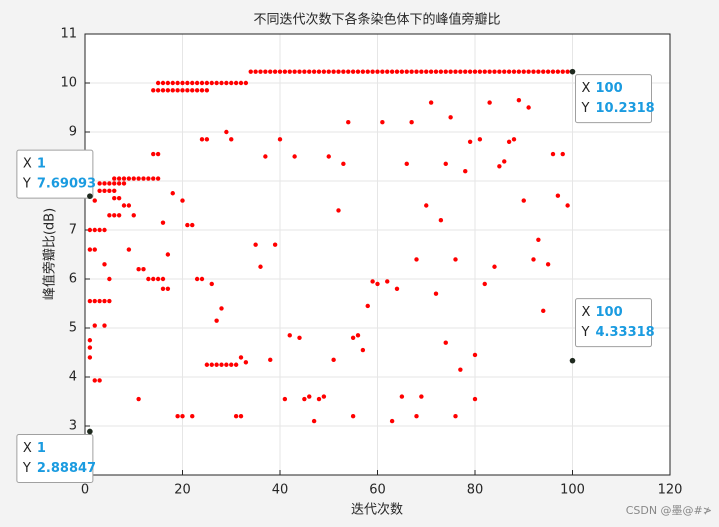  I want to click on x-tick-label: 60, so click(377, 490).